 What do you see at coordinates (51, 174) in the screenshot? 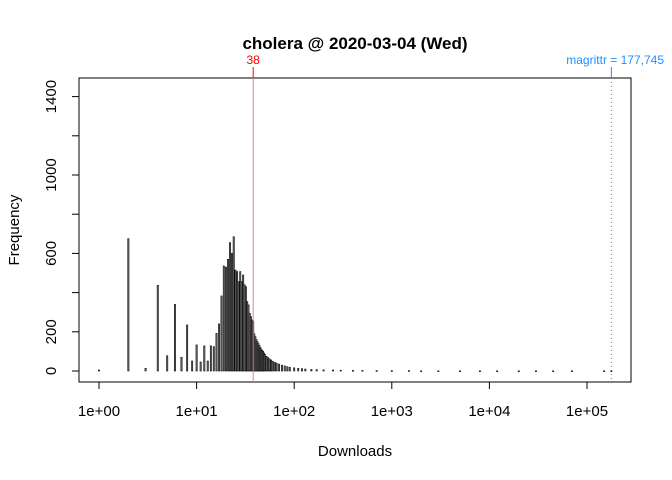
I see `y-tick-label: 1000` at bounding box center [51, 174].